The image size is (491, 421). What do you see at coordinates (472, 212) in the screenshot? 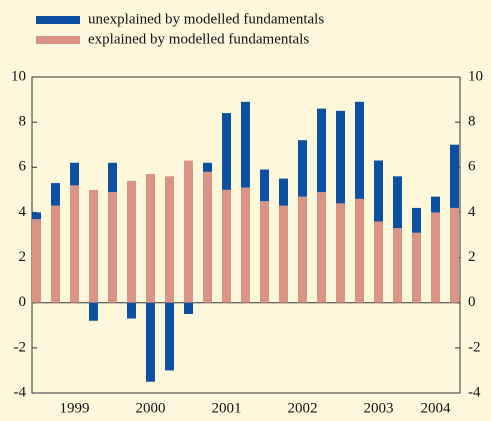
I see `y2-tick-label: 4` at bounding box center [472, 212].